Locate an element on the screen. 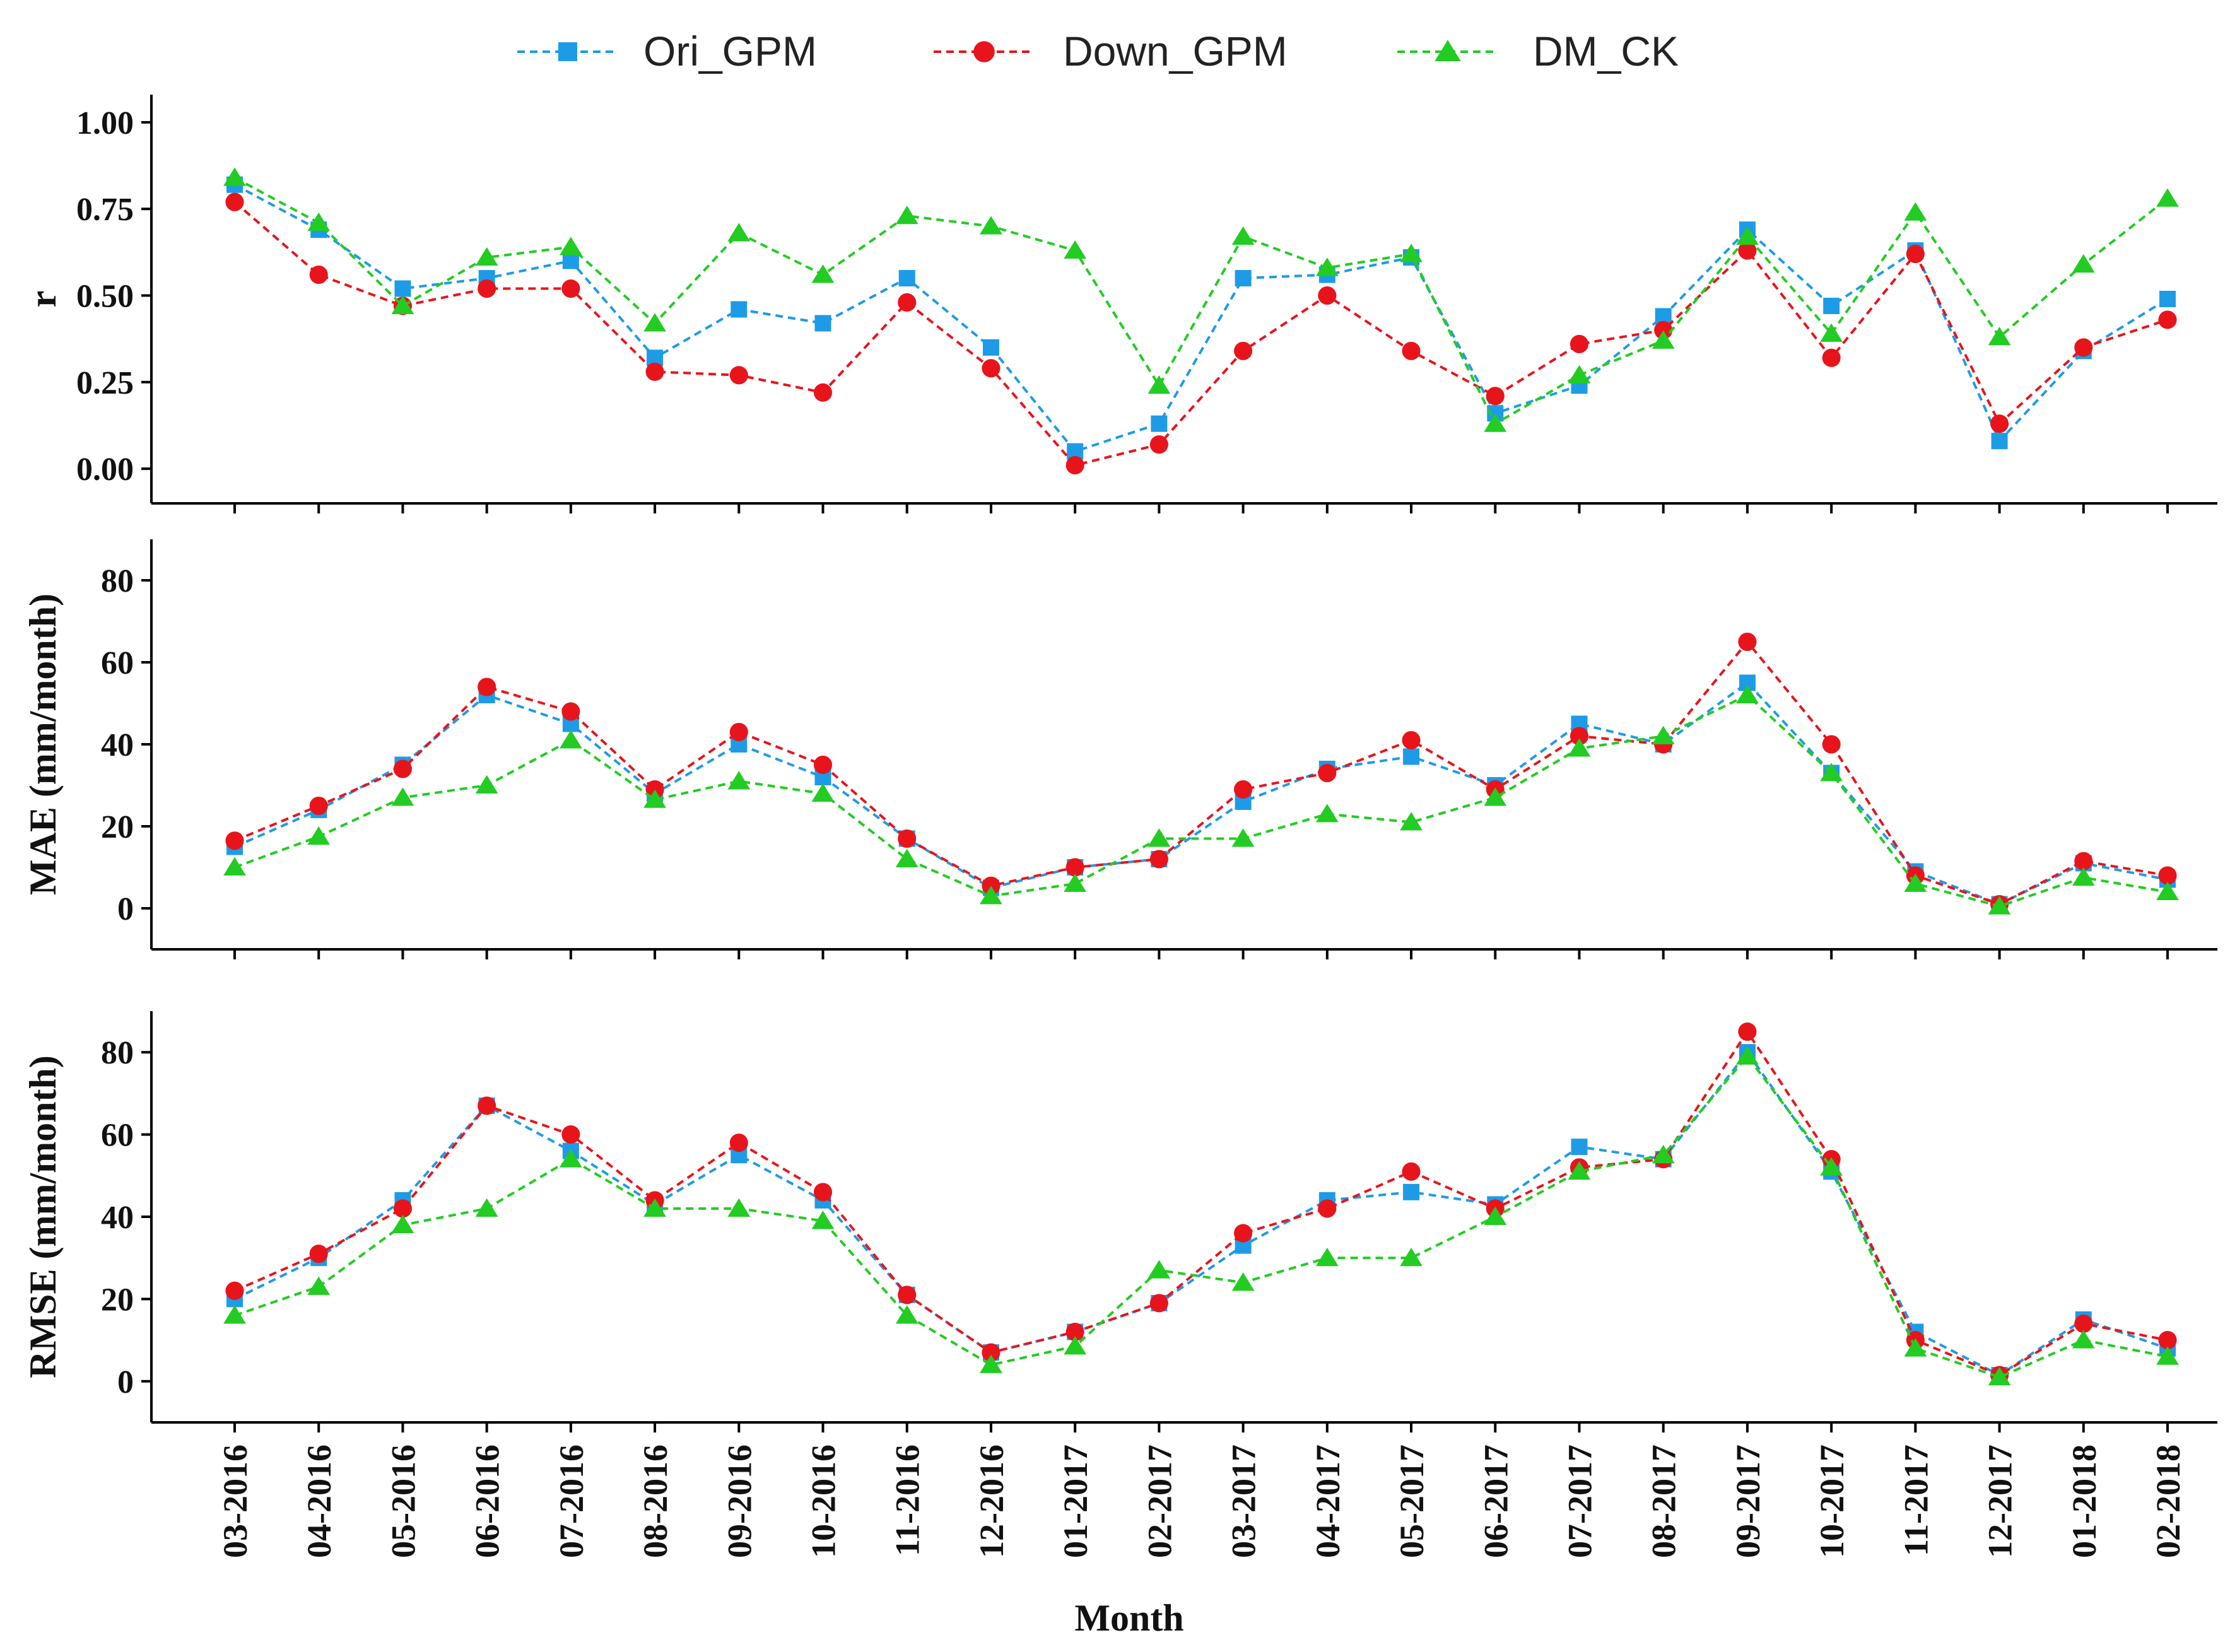 The image size is (2230, 1652). panel-mae-y-axis-title: MAE (mm/month) is located at coordinates (43, 744).